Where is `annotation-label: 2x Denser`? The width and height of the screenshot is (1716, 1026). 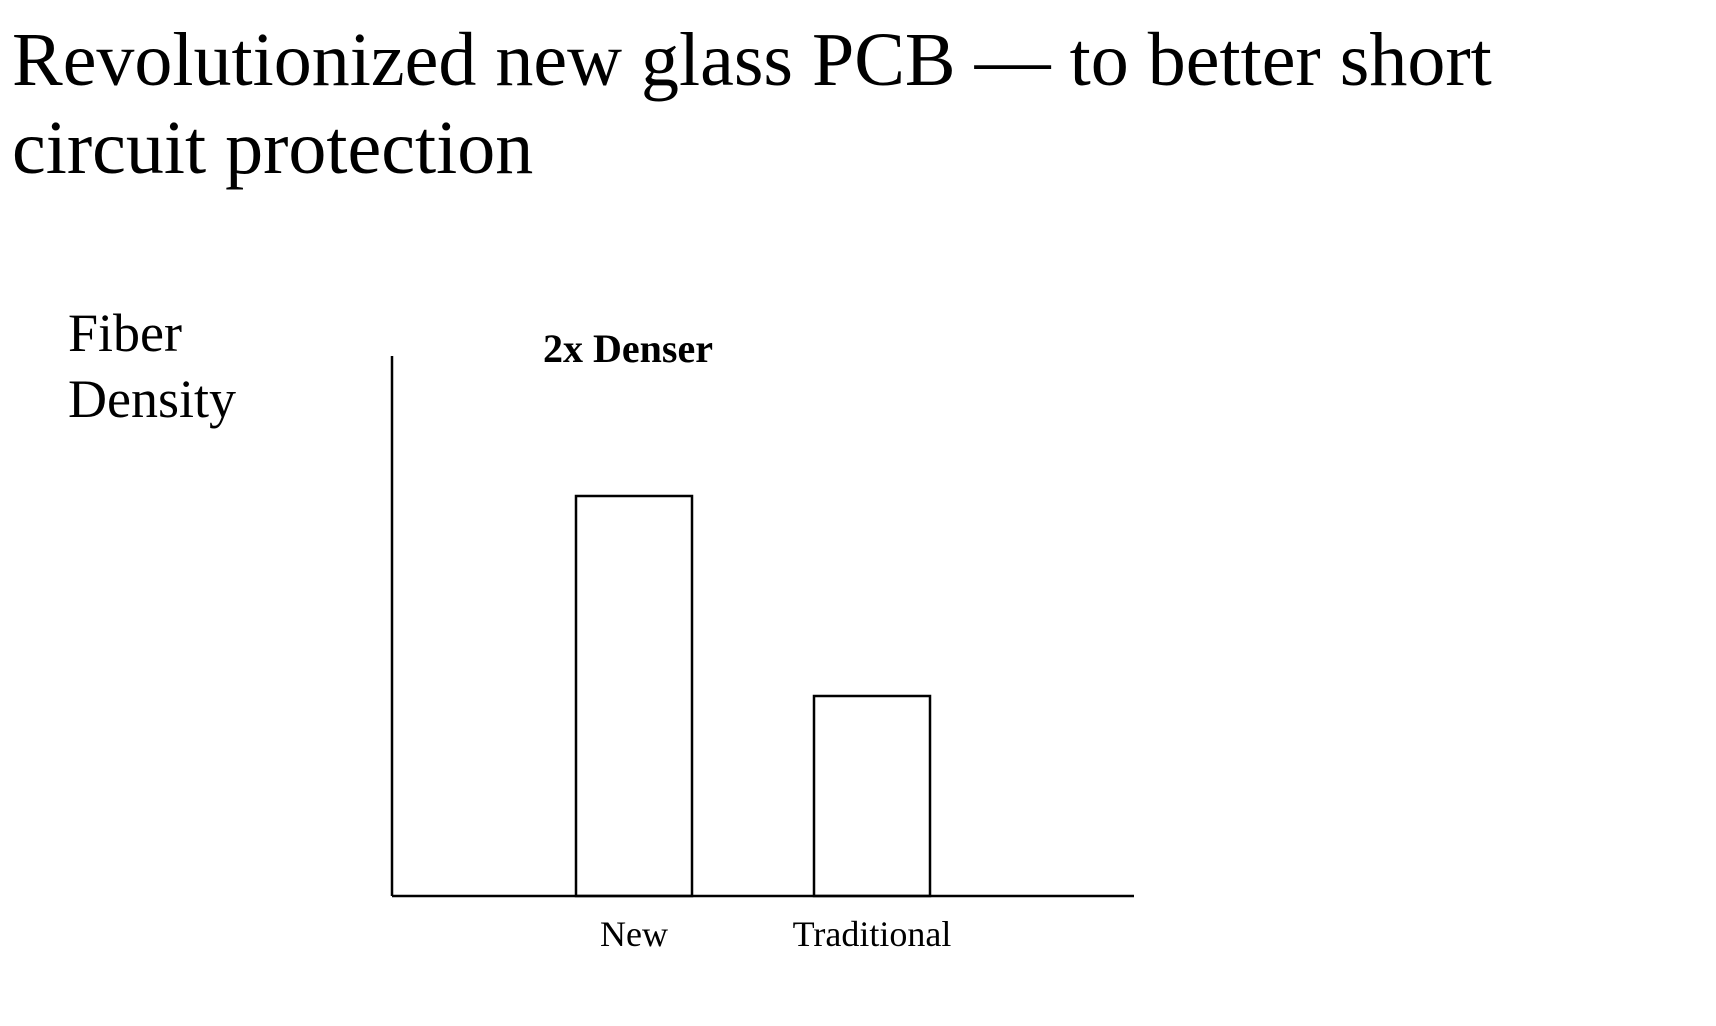
annotation-label: 2x Denser is located at coordinates (628, 348).